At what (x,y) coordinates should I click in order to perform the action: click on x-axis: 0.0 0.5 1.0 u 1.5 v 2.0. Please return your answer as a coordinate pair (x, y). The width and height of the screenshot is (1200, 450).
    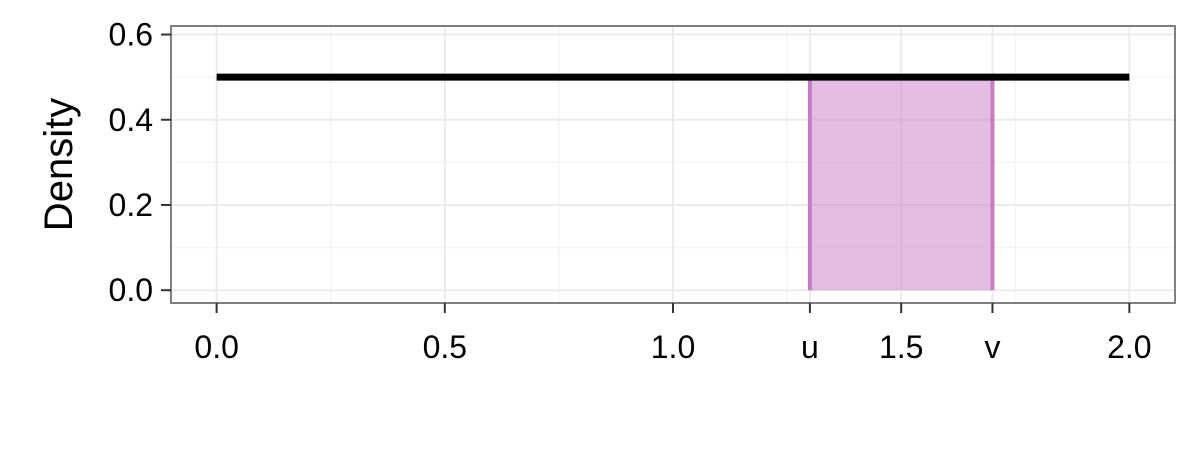
    Looking at the image, I should click on (673, 334).